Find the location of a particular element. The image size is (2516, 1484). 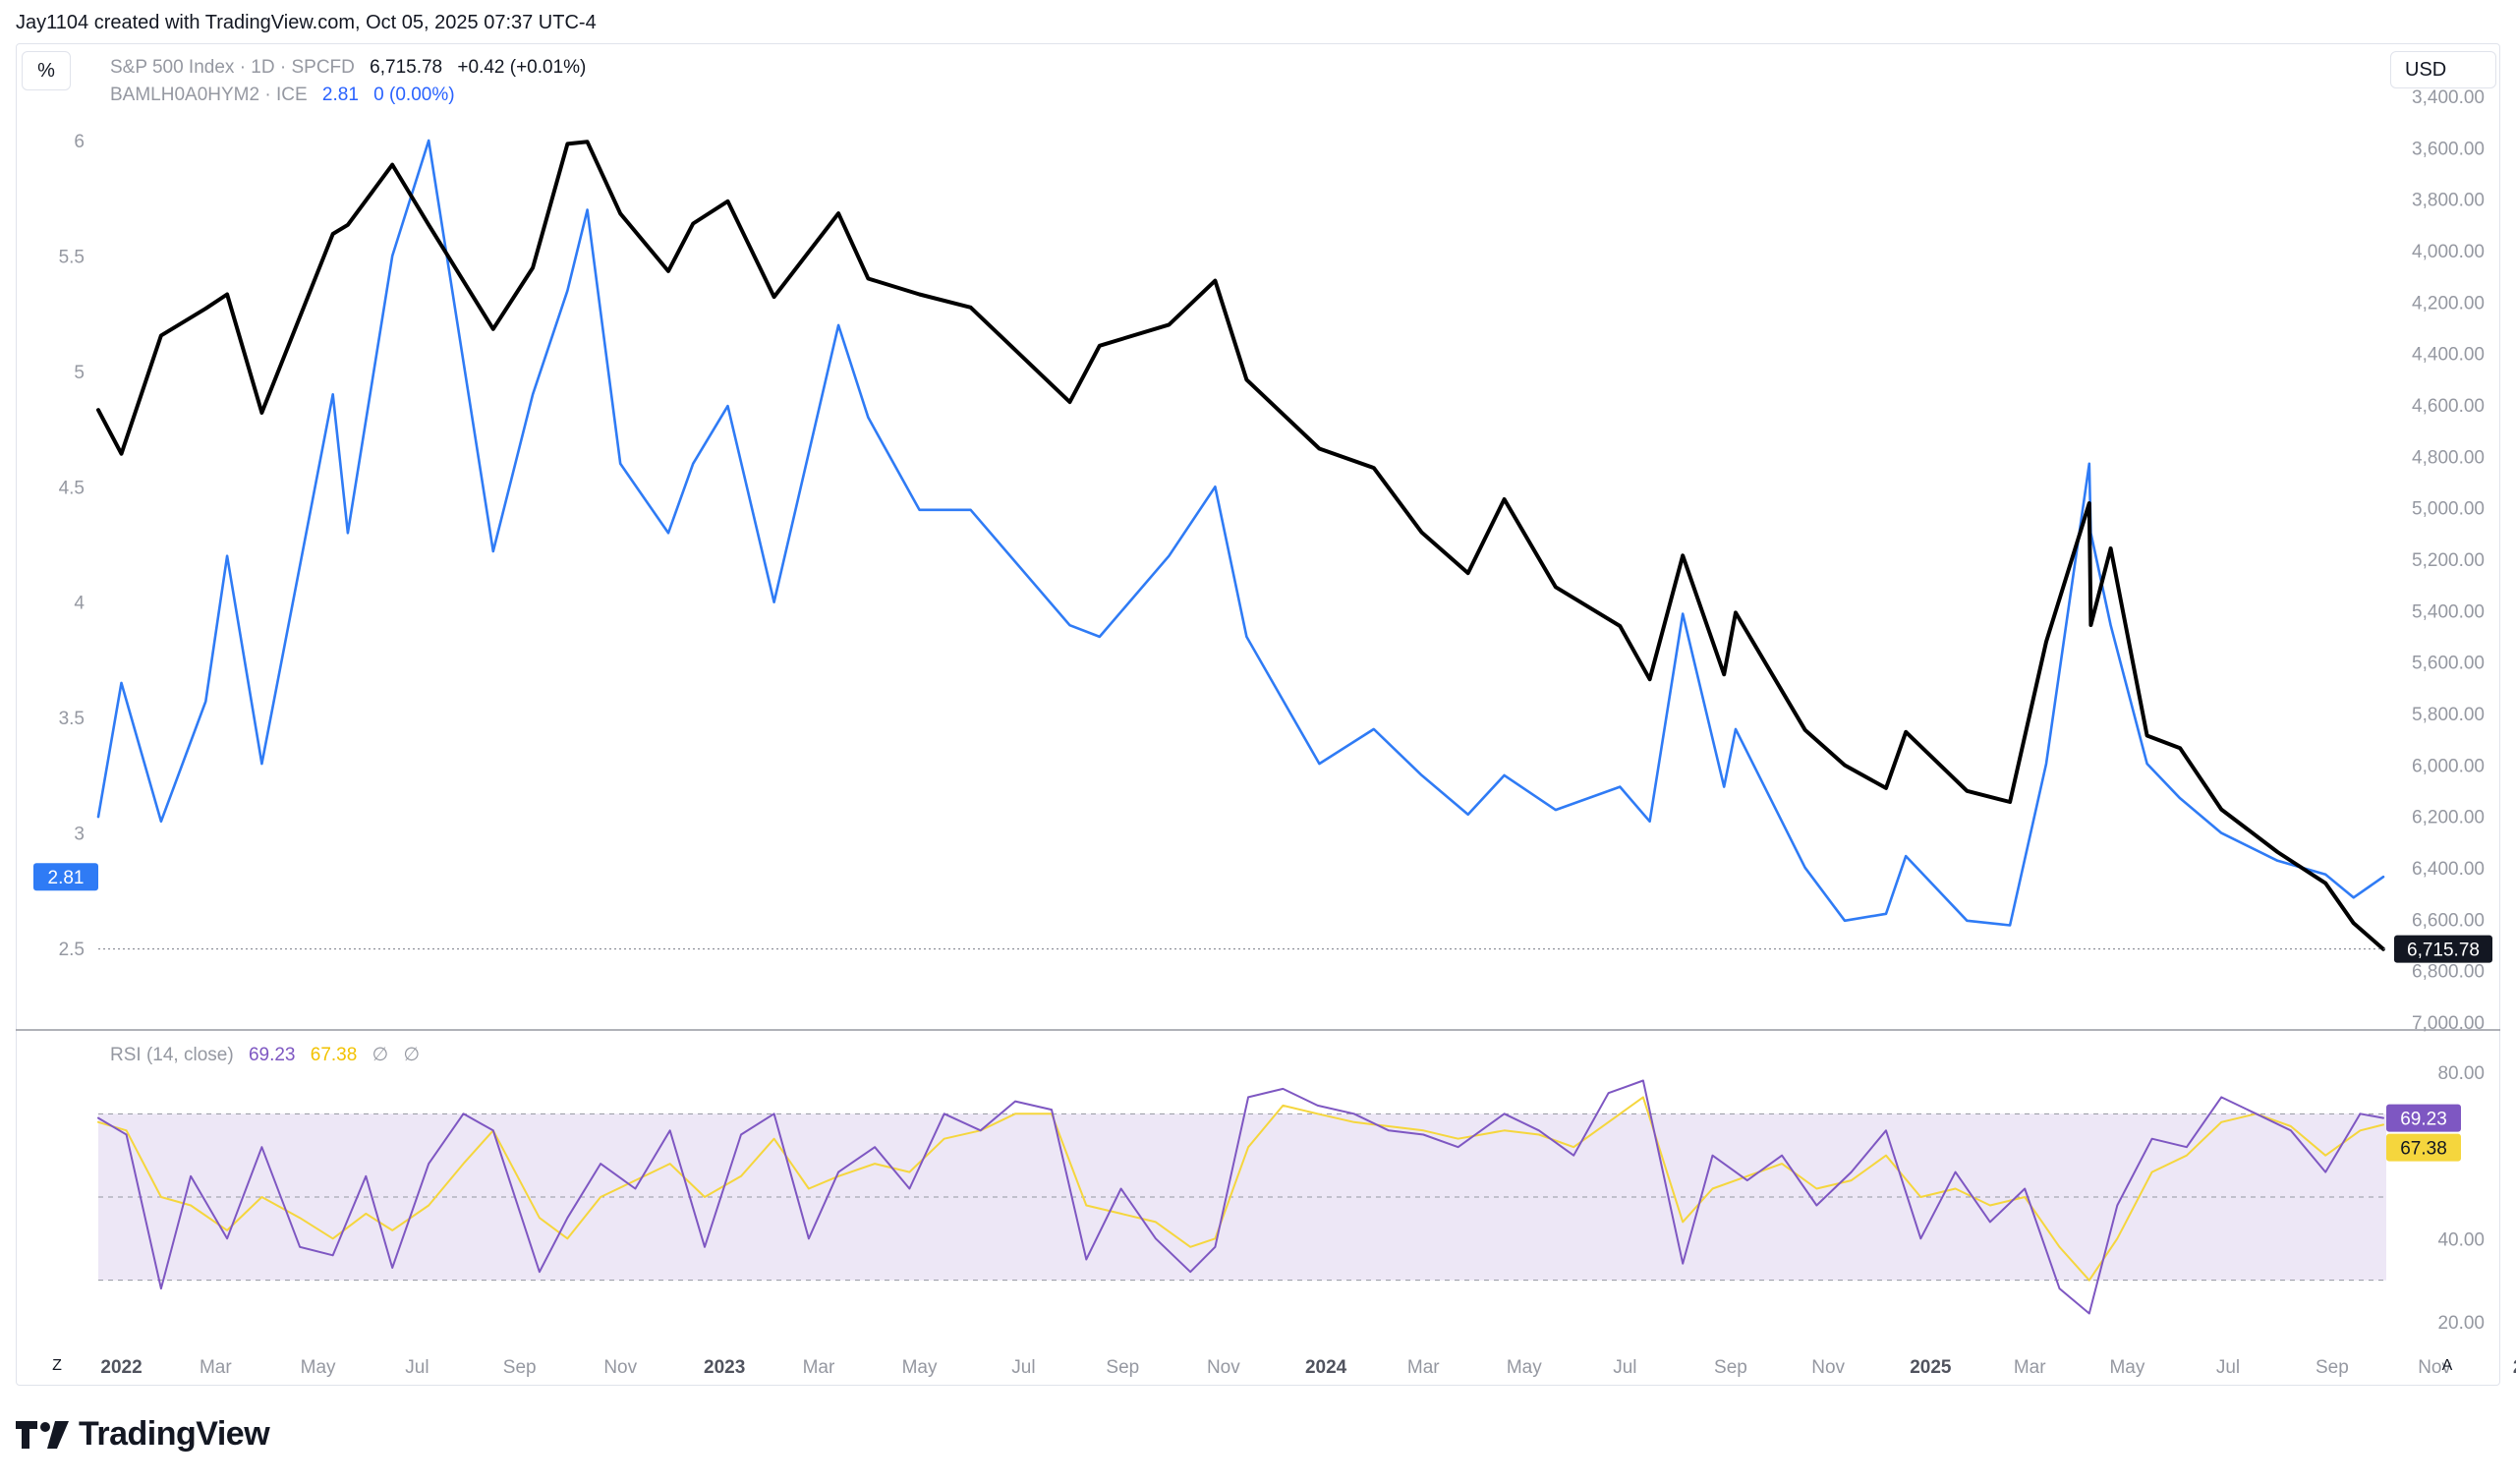

right-axis-tick-9: 5,200.00 is located at coordinates (2448, 560).